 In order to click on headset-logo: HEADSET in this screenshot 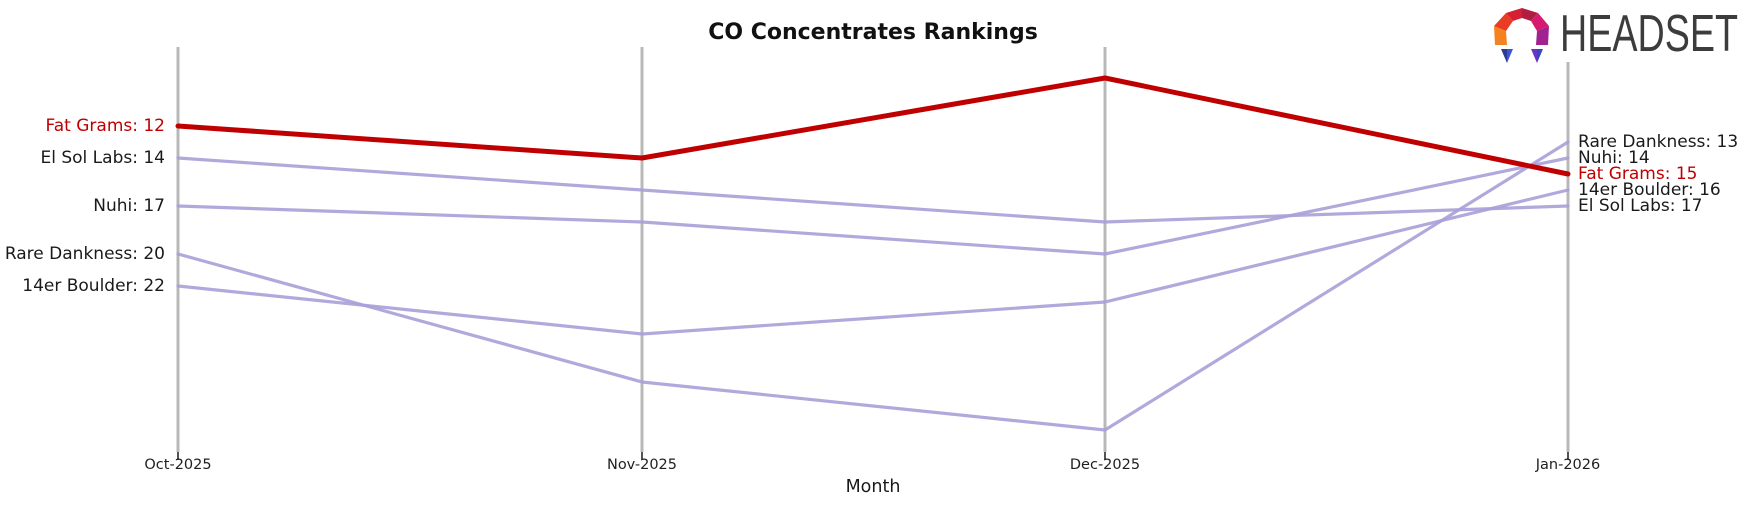, I will do `click(1616, 34)`.